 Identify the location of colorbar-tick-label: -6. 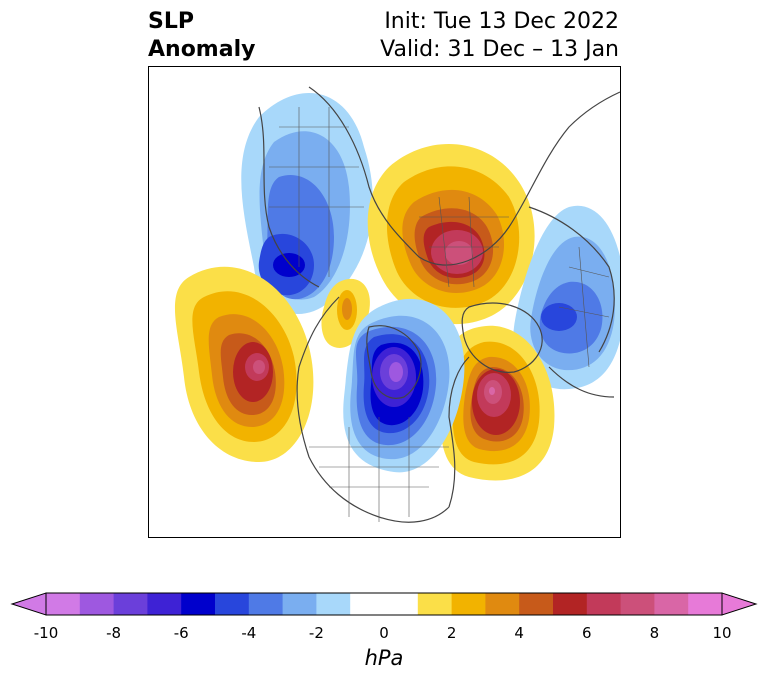
(181, 633).